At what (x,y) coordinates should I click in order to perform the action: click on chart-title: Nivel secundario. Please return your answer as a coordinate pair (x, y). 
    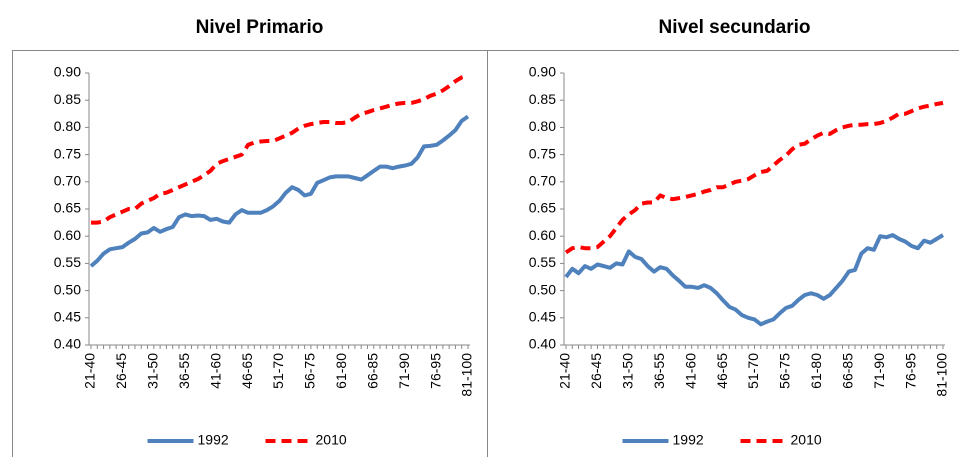
    Looking at the image, I should click on (734, 27).